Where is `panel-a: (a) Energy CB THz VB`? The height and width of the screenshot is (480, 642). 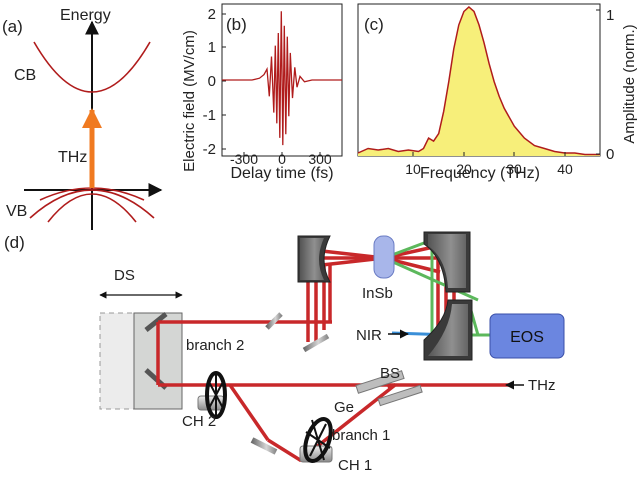
panel-a: (a) Energy CB THz VB is located at coordinates (82, 118).